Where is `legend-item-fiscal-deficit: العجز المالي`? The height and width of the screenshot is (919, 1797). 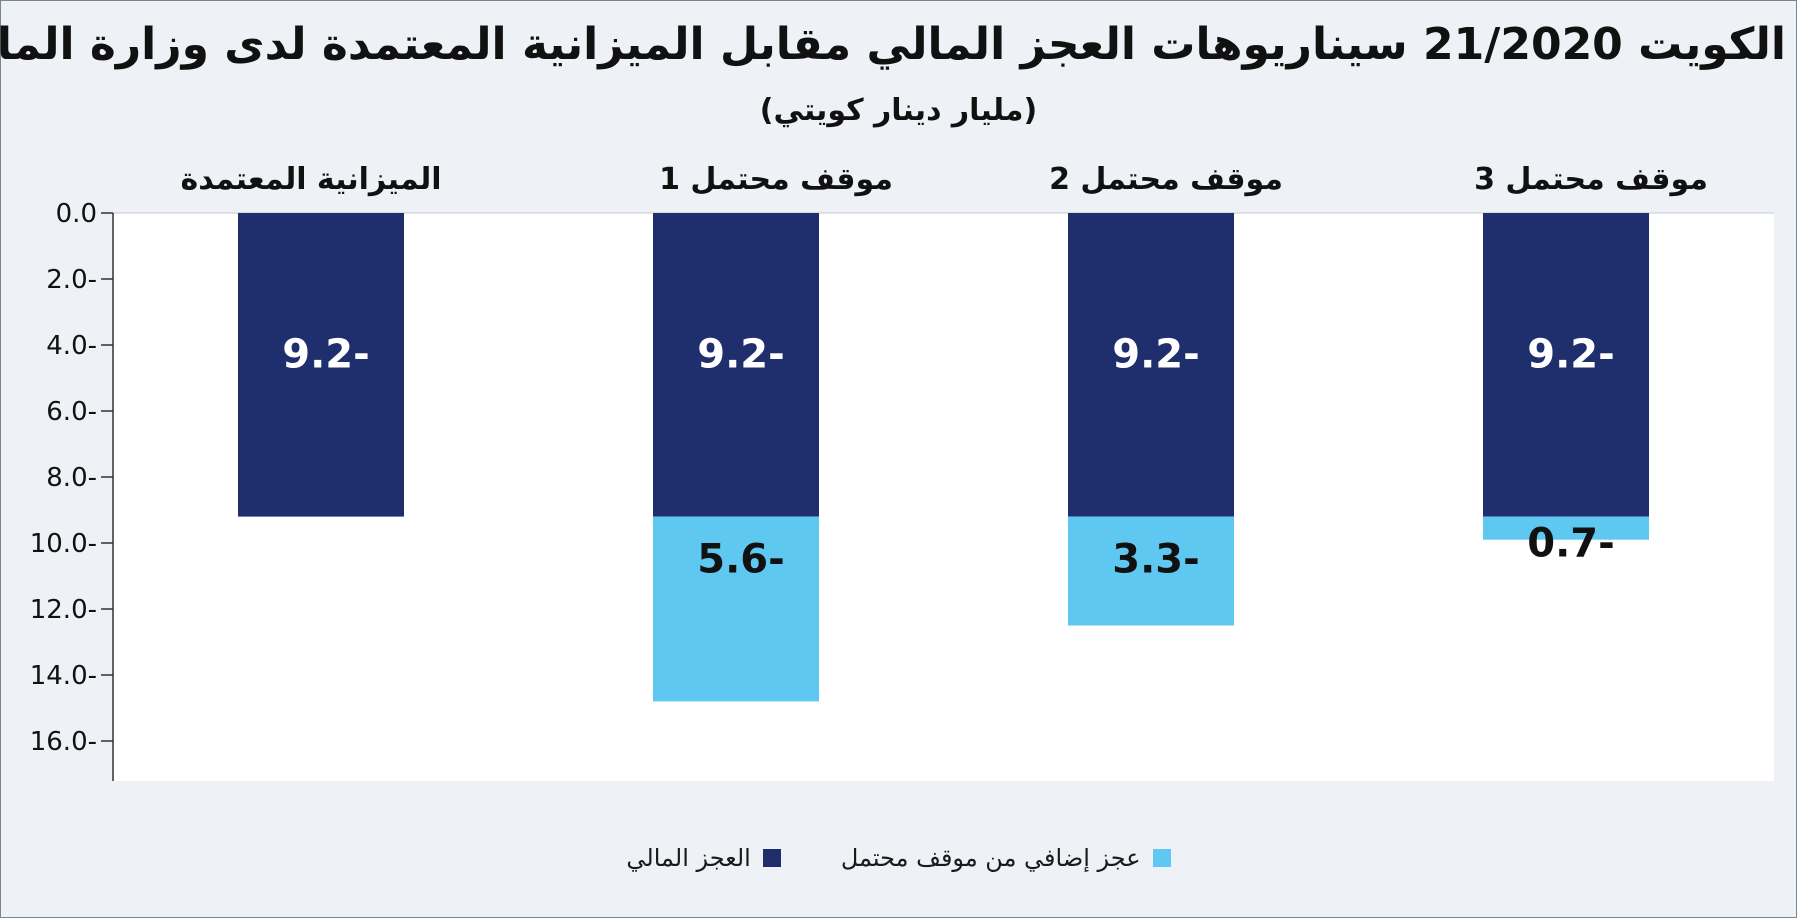
legend-item-fiscal-deficit: العجز المالي is located at coordinates (703, 858).